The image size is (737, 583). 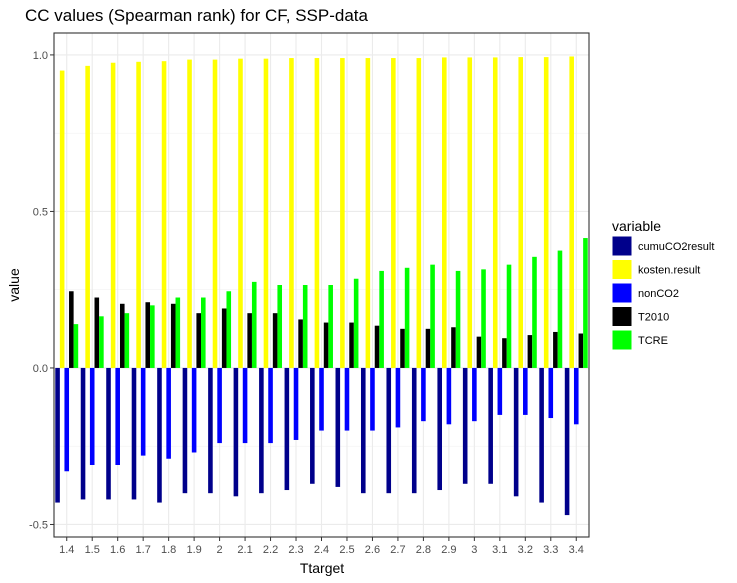 I want to click on y-tick-label: -0.5, so click(x=38, y=525).